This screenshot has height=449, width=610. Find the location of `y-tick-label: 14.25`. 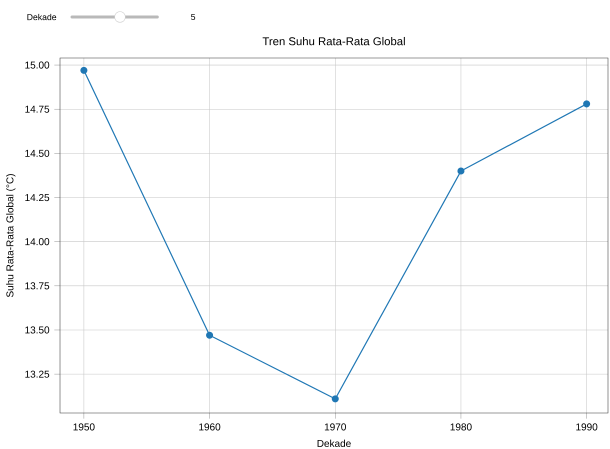

y-tick-label: 14.25 is located at coordinates (37, 198).